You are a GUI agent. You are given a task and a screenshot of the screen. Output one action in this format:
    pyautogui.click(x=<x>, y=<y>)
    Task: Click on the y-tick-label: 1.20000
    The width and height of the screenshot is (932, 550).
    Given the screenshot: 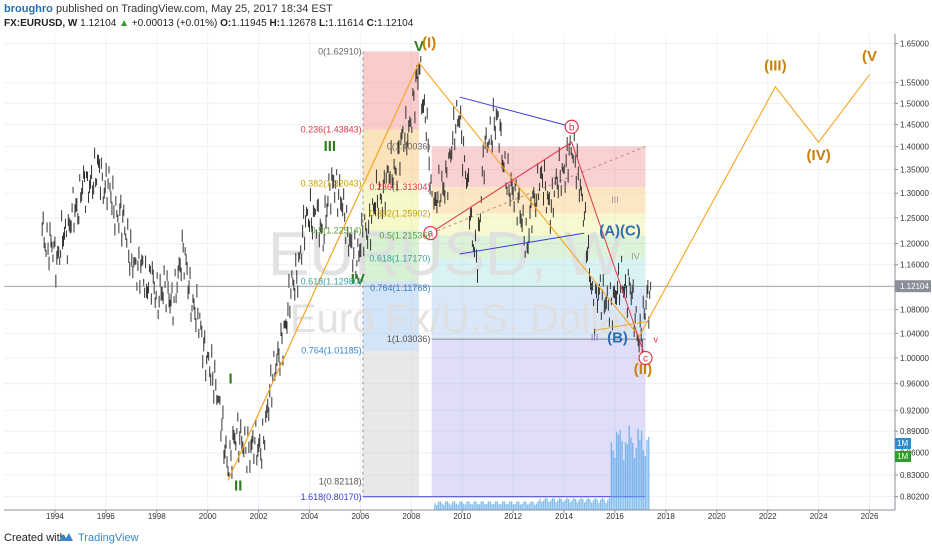 What is the action you would take?
    pyautogui.click(x=914, y=243)
    